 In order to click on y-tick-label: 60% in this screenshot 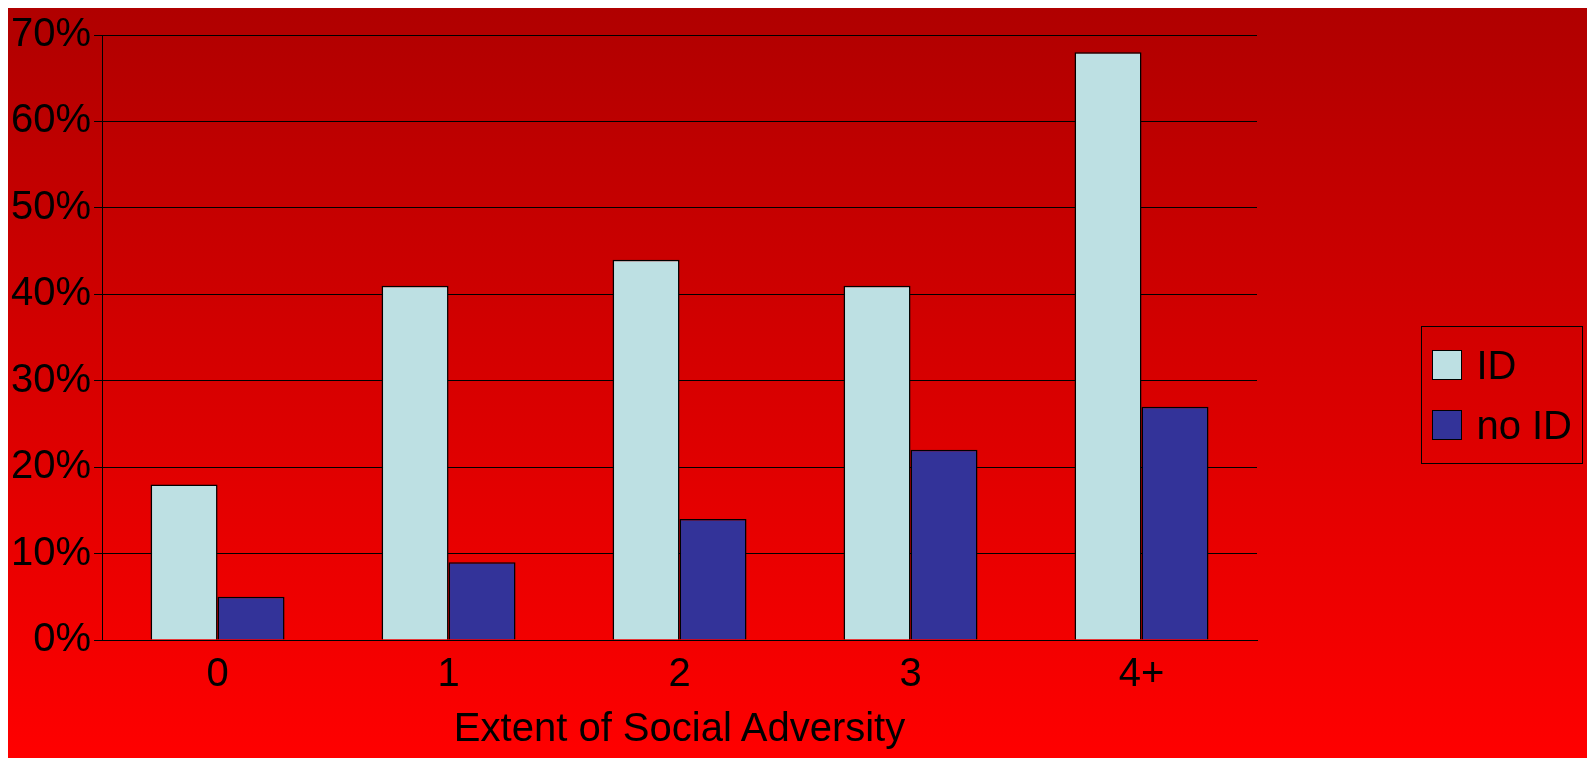, I will do `click(51, 118)`.